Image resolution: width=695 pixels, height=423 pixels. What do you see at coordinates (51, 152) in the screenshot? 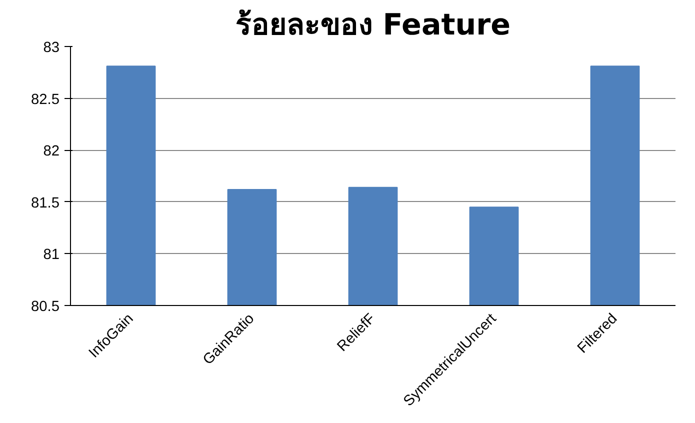
I see `y-tick-label: 82` at bounding box center [51, 152].